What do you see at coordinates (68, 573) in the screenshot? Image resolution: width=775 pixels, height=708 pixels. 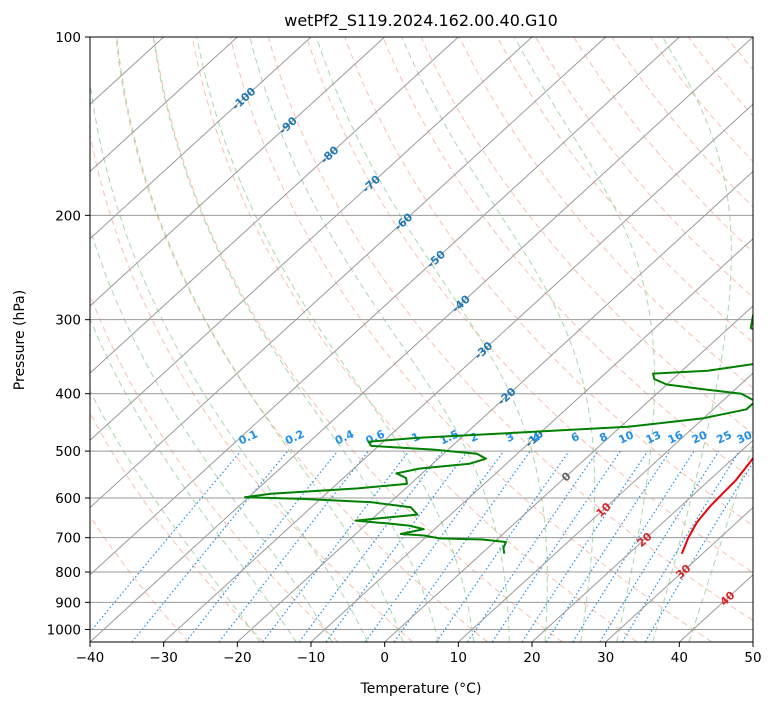 I see `y-tick-label: 800` at bounding box center [68, 573].